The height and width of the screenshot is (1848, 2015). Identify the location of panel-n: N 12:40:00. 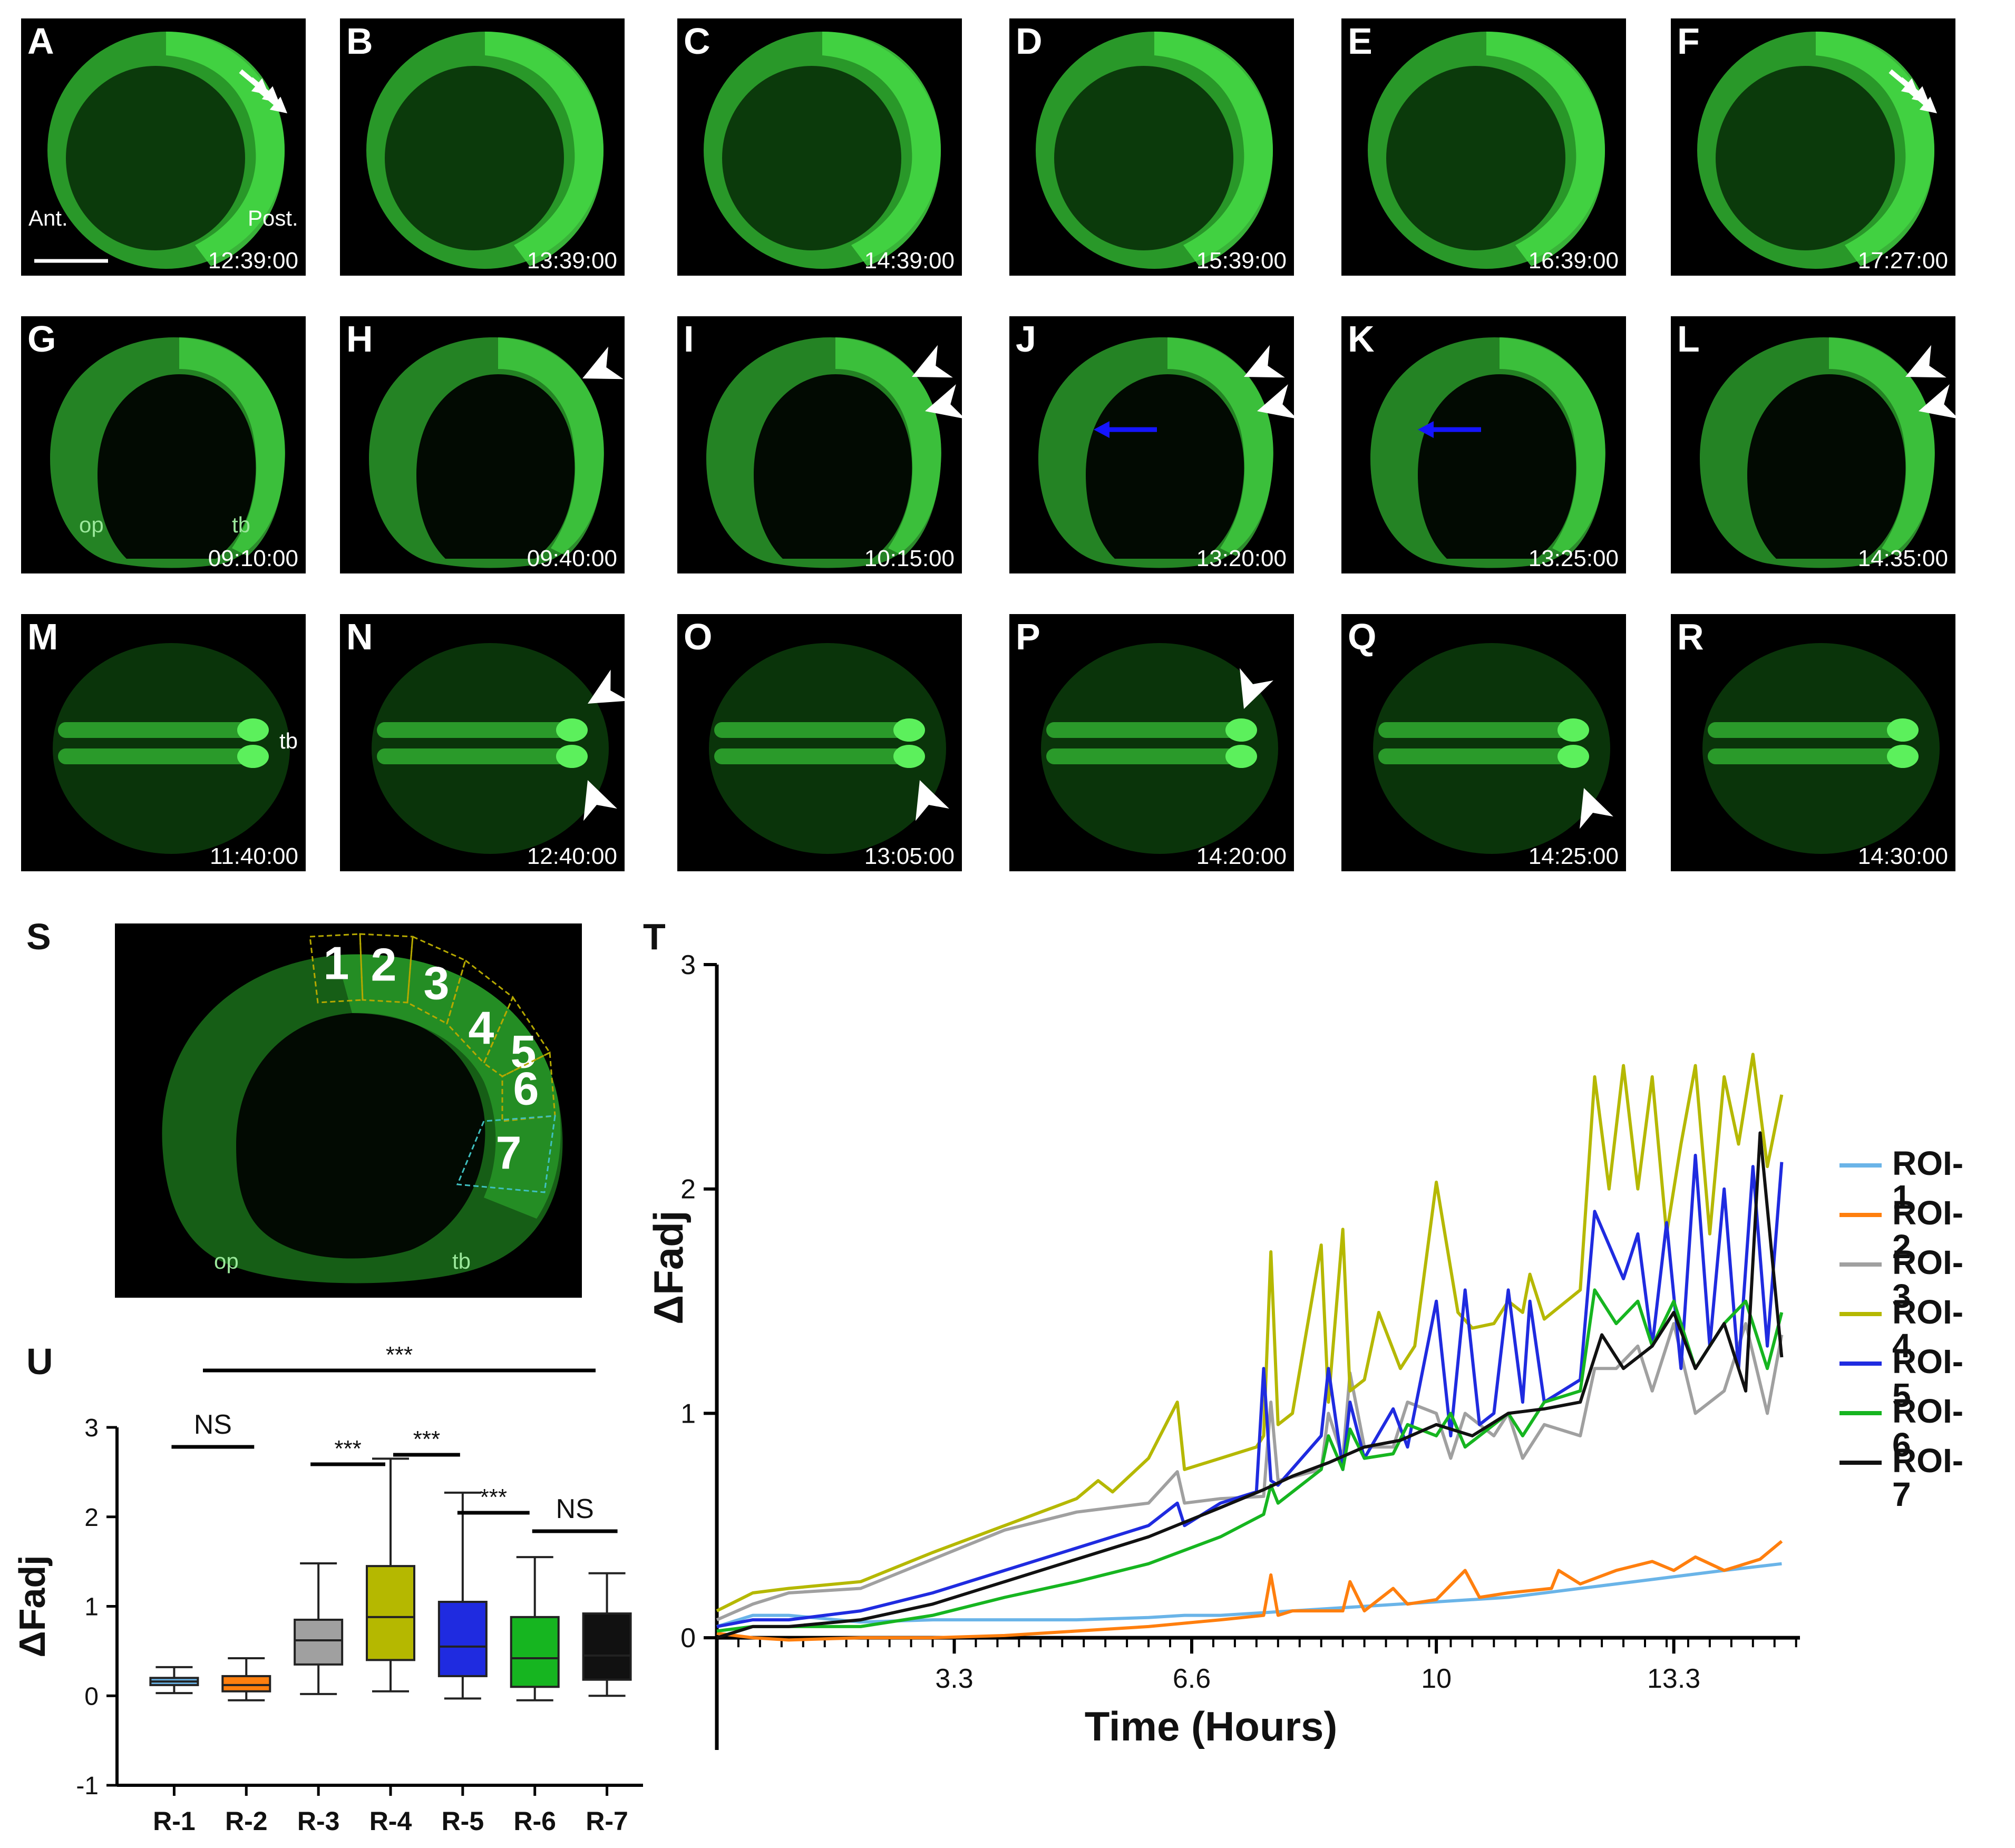
(482, 742).